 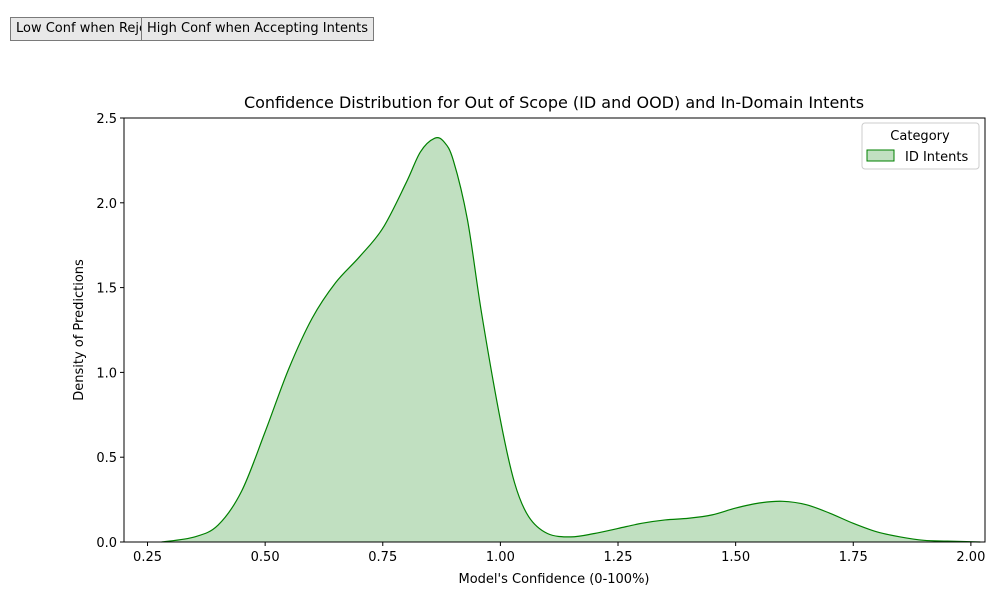 I want to click on x-tick-label: 1.25, so click(x=618, y=557).